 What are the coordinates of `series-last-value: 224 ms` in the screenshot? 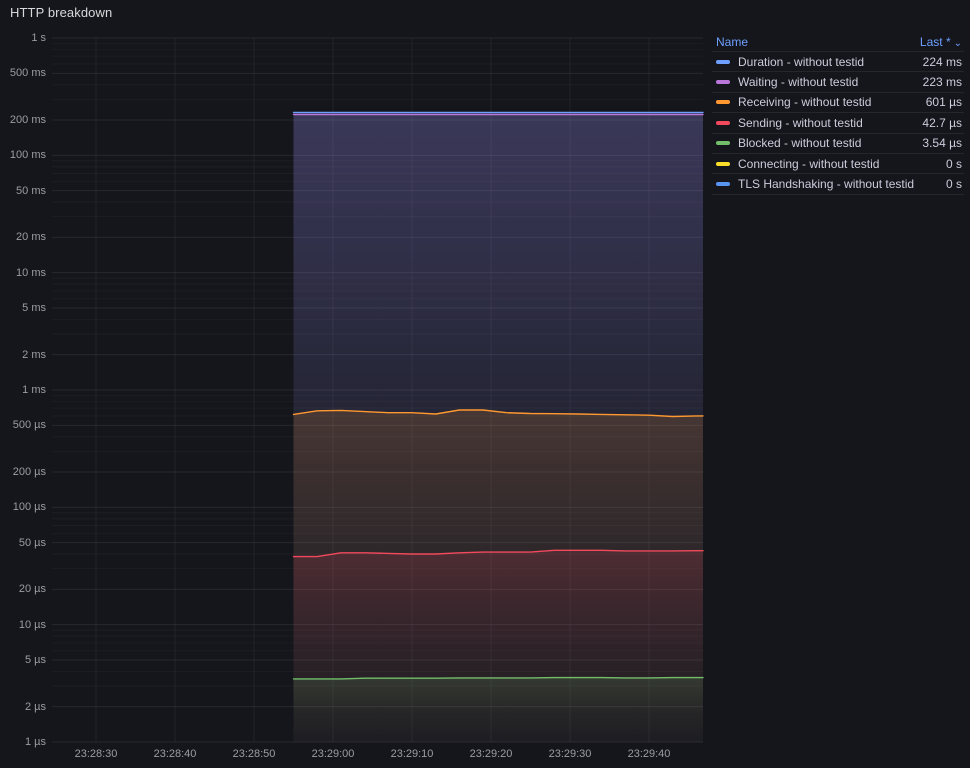 It's located at (942, 61).